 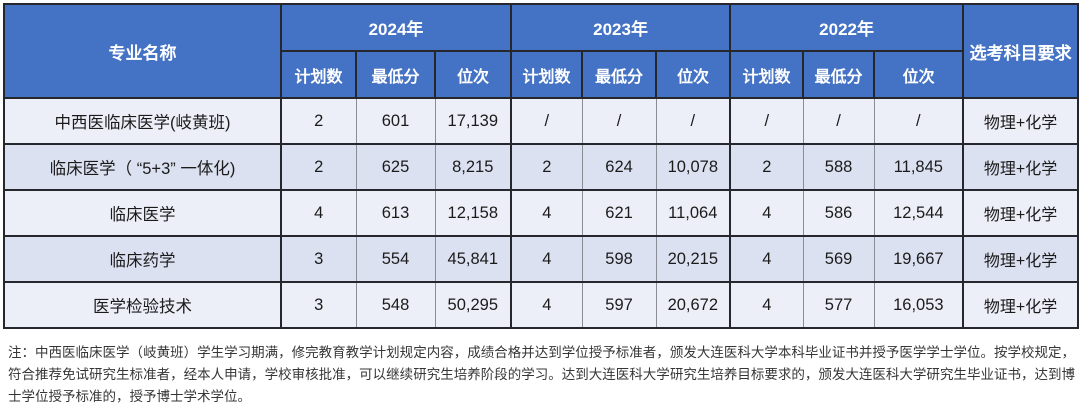 What do you see at coordinates (619, 305) in the screenshot?
I see `cell-value: 597` at bounding box center [619, 305].